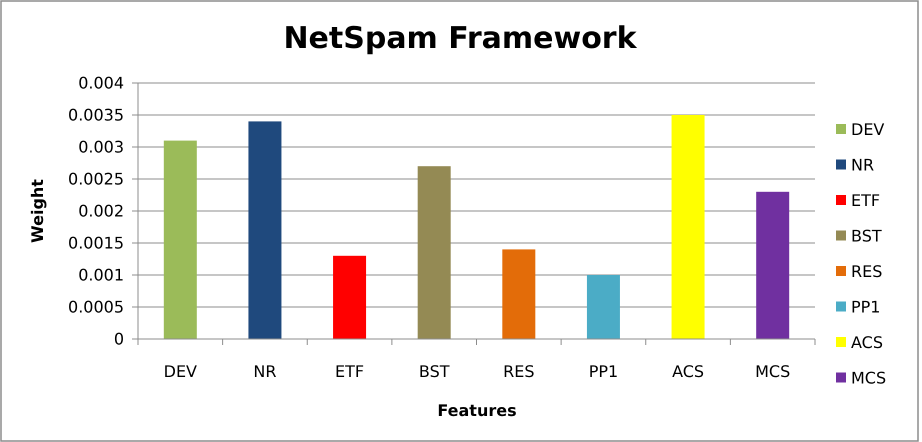 The height and width of the screenshot is (442, 922). Describe the element at coordinates (519, 371) in the screenshot. I see `x-tick-label: RES` at that location.